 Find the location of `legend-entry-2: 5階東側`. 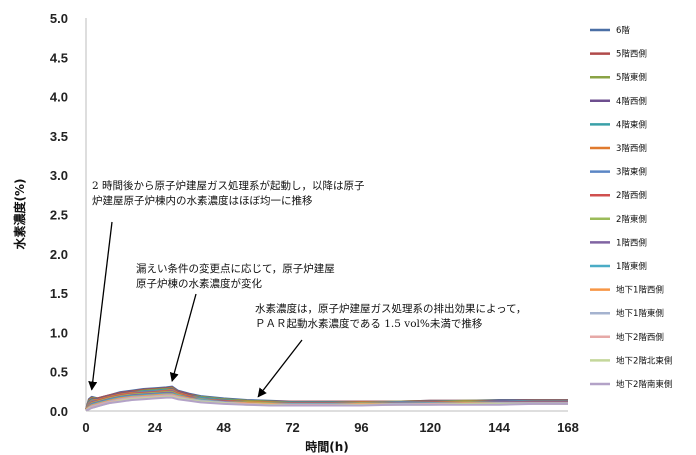

legend-entry-2: 5階東側 is located at coordinates (631, 77).